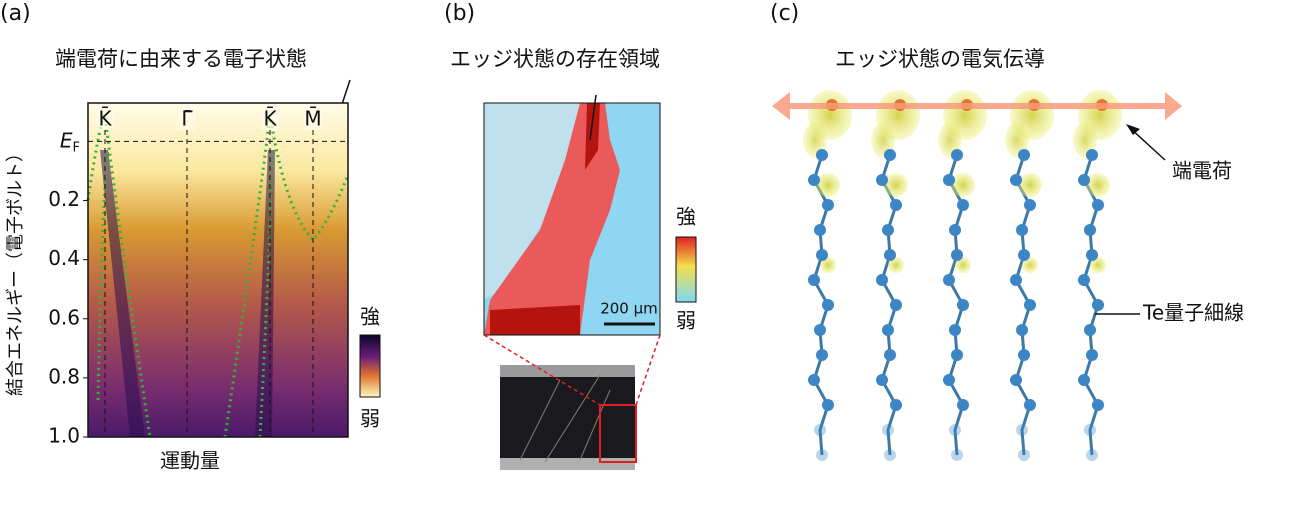 The image size is (1294, 505). I want to click on y-tick-label: 0.2, so click(64, 199).